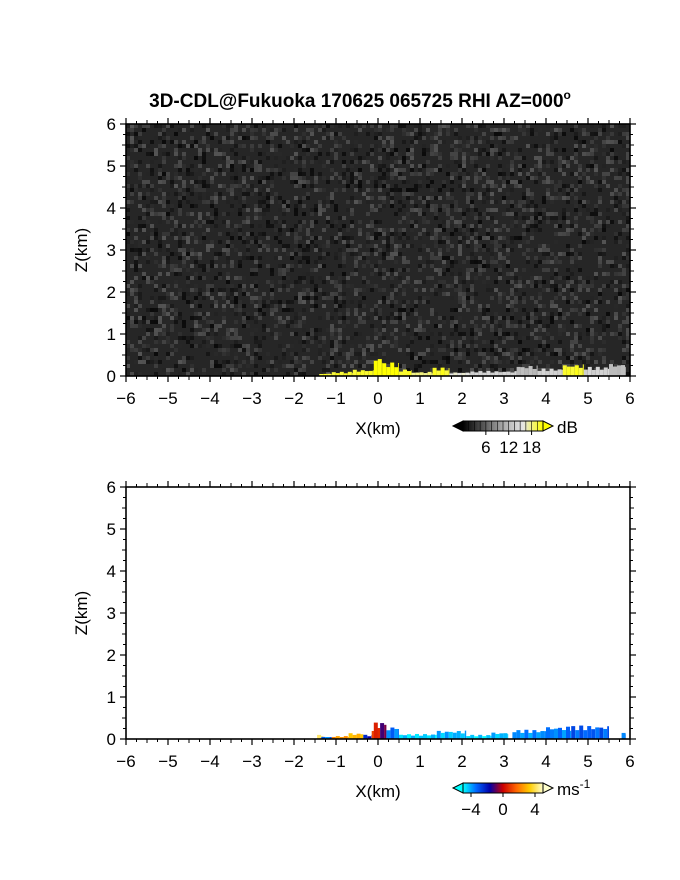  Describe the element at coordinates (111, 613) in the screenshot. I see `y-tick-label: 3` at that location.